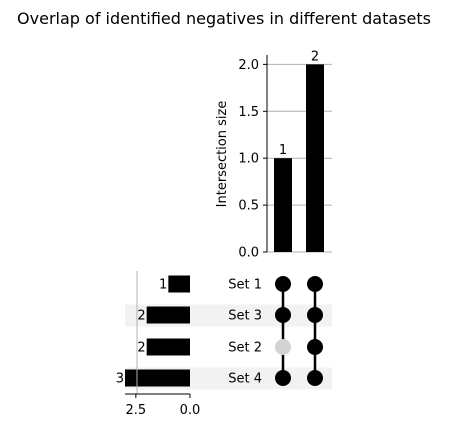 The width and height of the screenshot is (449, 434). What do you see at coordinates (245, 379) in the screenshot?
I see `set-name-label: Set 4` at bounding box center [245, 379].